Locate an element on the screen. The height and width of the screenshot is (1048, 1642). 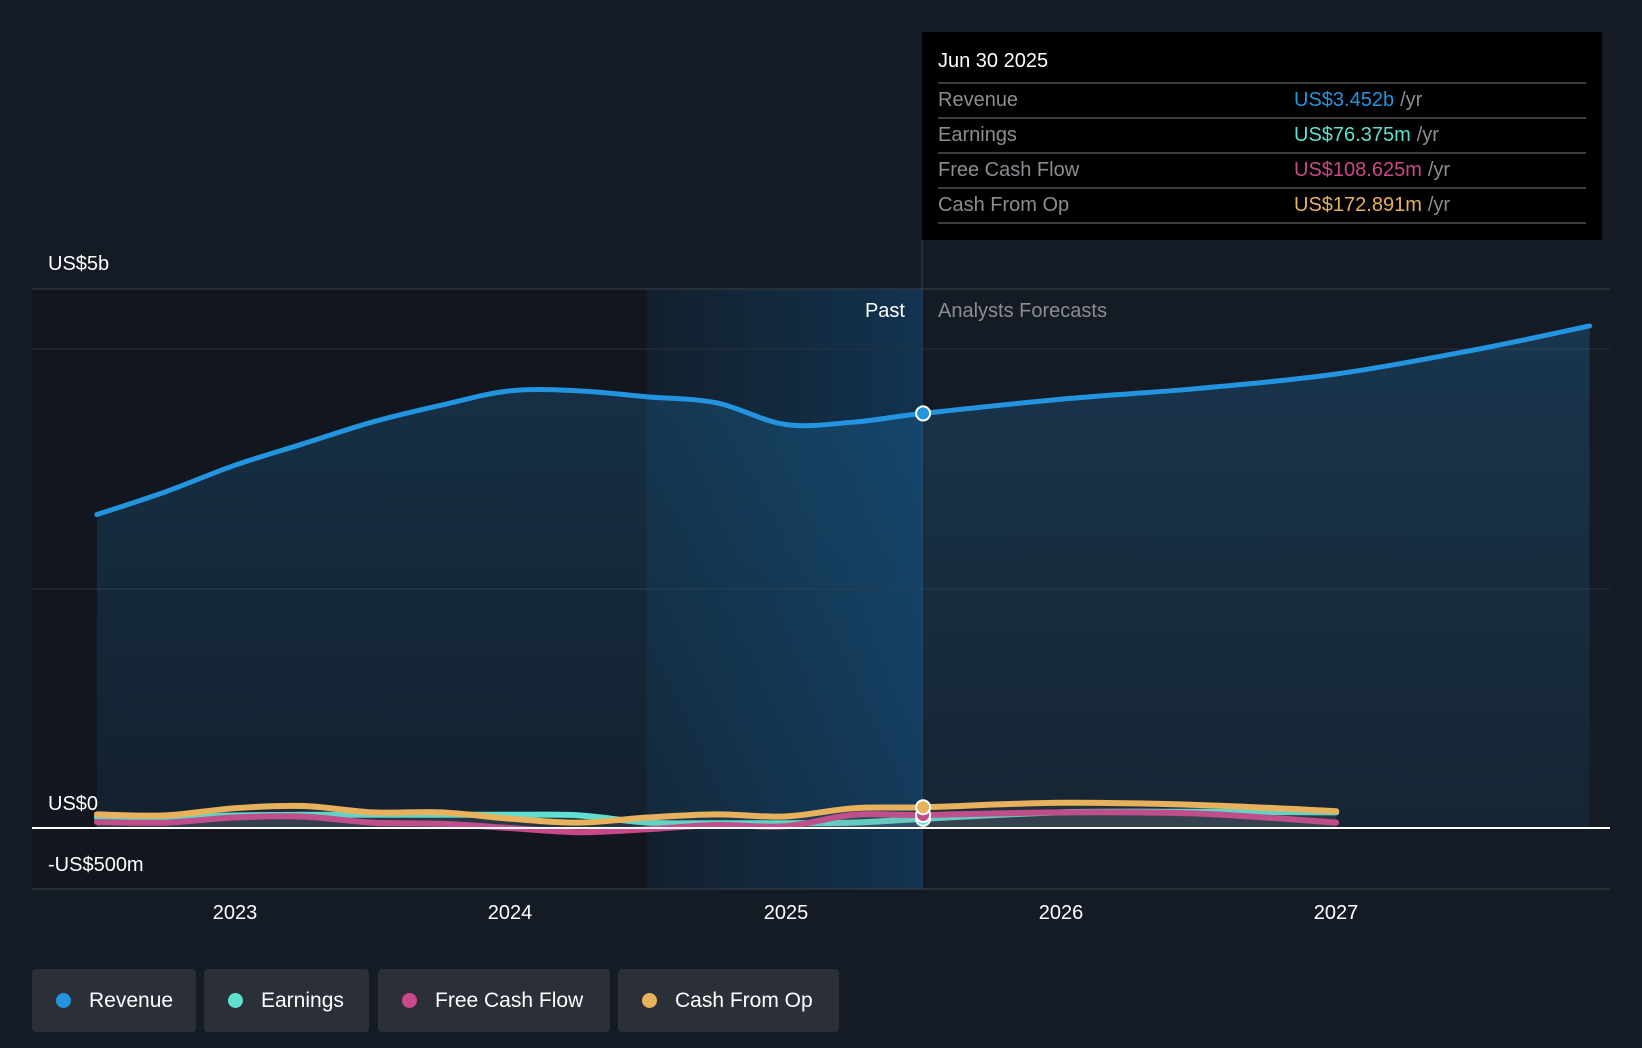
legend-revenue: Revenue is located at coordinates (114, 1000).